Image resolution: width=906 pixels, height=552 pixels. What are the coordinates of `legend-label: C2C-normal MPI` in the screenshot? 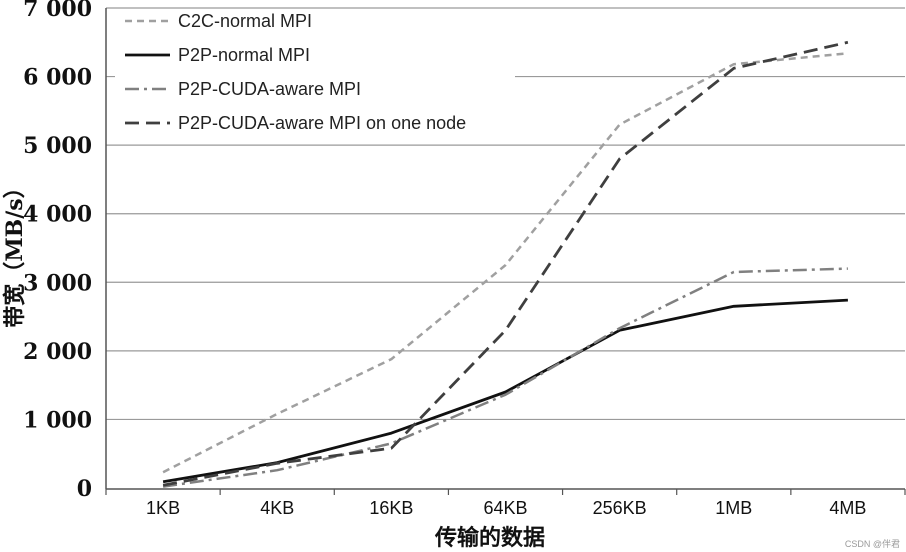 It's located at (245, 21).